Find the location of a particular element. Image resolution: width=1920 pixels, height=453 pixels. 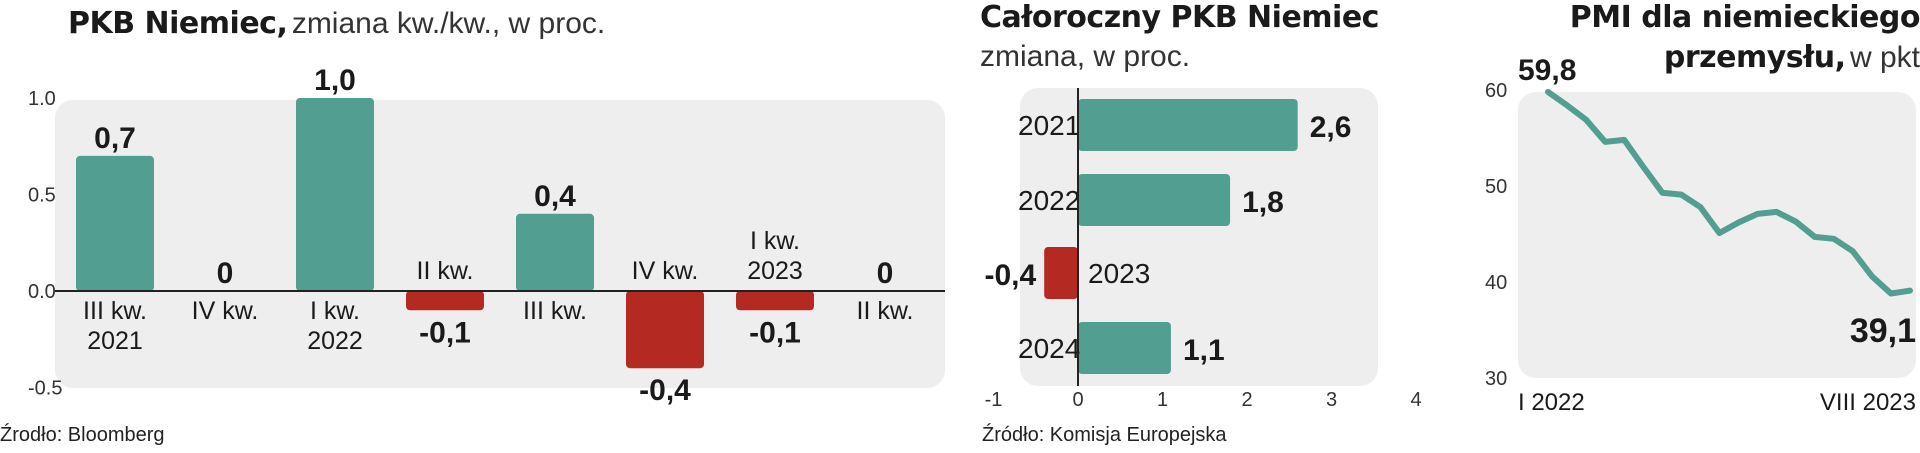

x-tick-label: 1 is located at coordinates (1162, 400).